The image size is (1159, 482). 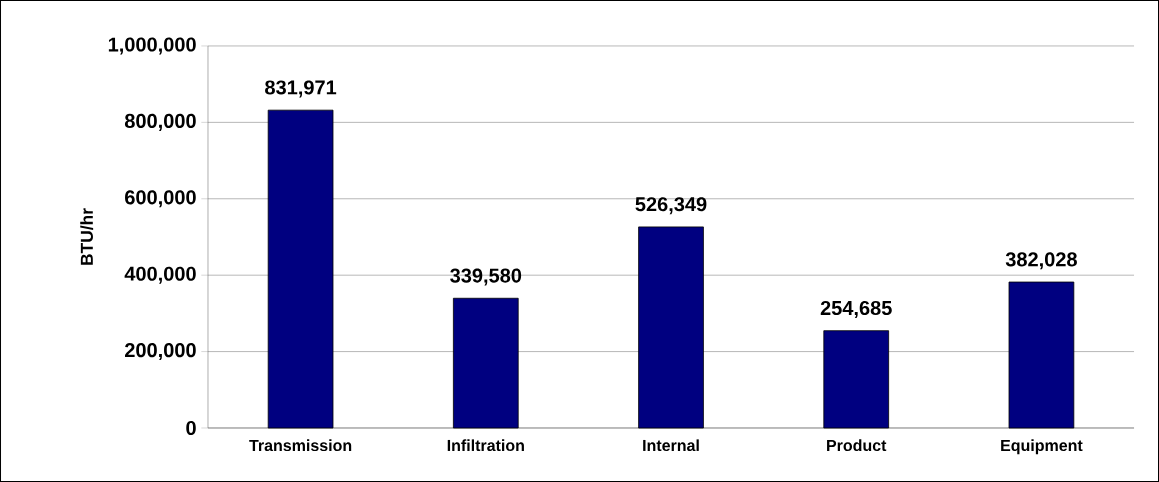 I want to click on y-tick-label: 600,000, so click(x=160, y=199).